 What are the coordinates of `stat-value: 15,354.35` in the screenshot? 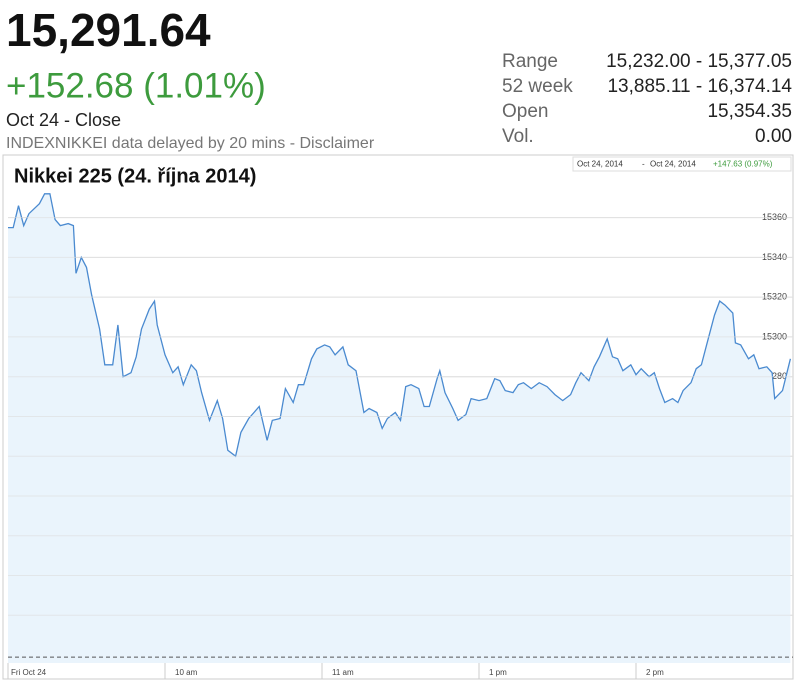 It's located at (749, 111).